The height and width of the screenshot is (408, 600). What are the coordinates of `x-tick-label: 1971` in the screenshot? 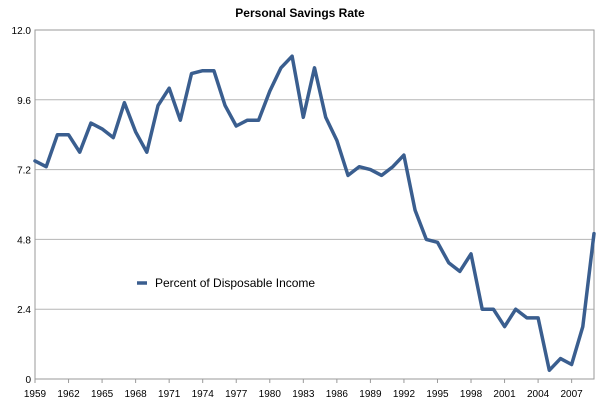 It's located at (169, 394).